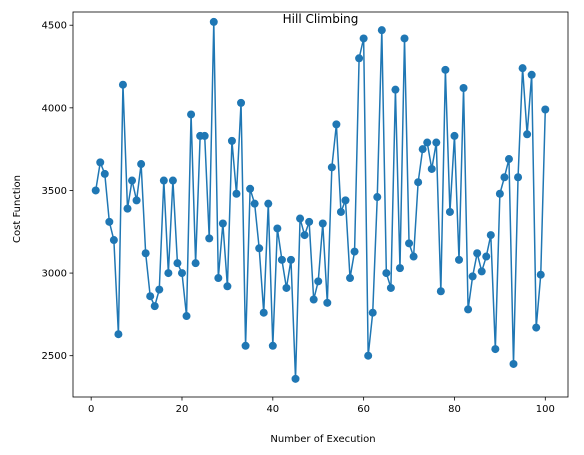 Image resolution: width=584 pixels, height=455 pixels. I want to click on x-axis-ticks: 0 20 40 60 80 100, so click(321, 406).